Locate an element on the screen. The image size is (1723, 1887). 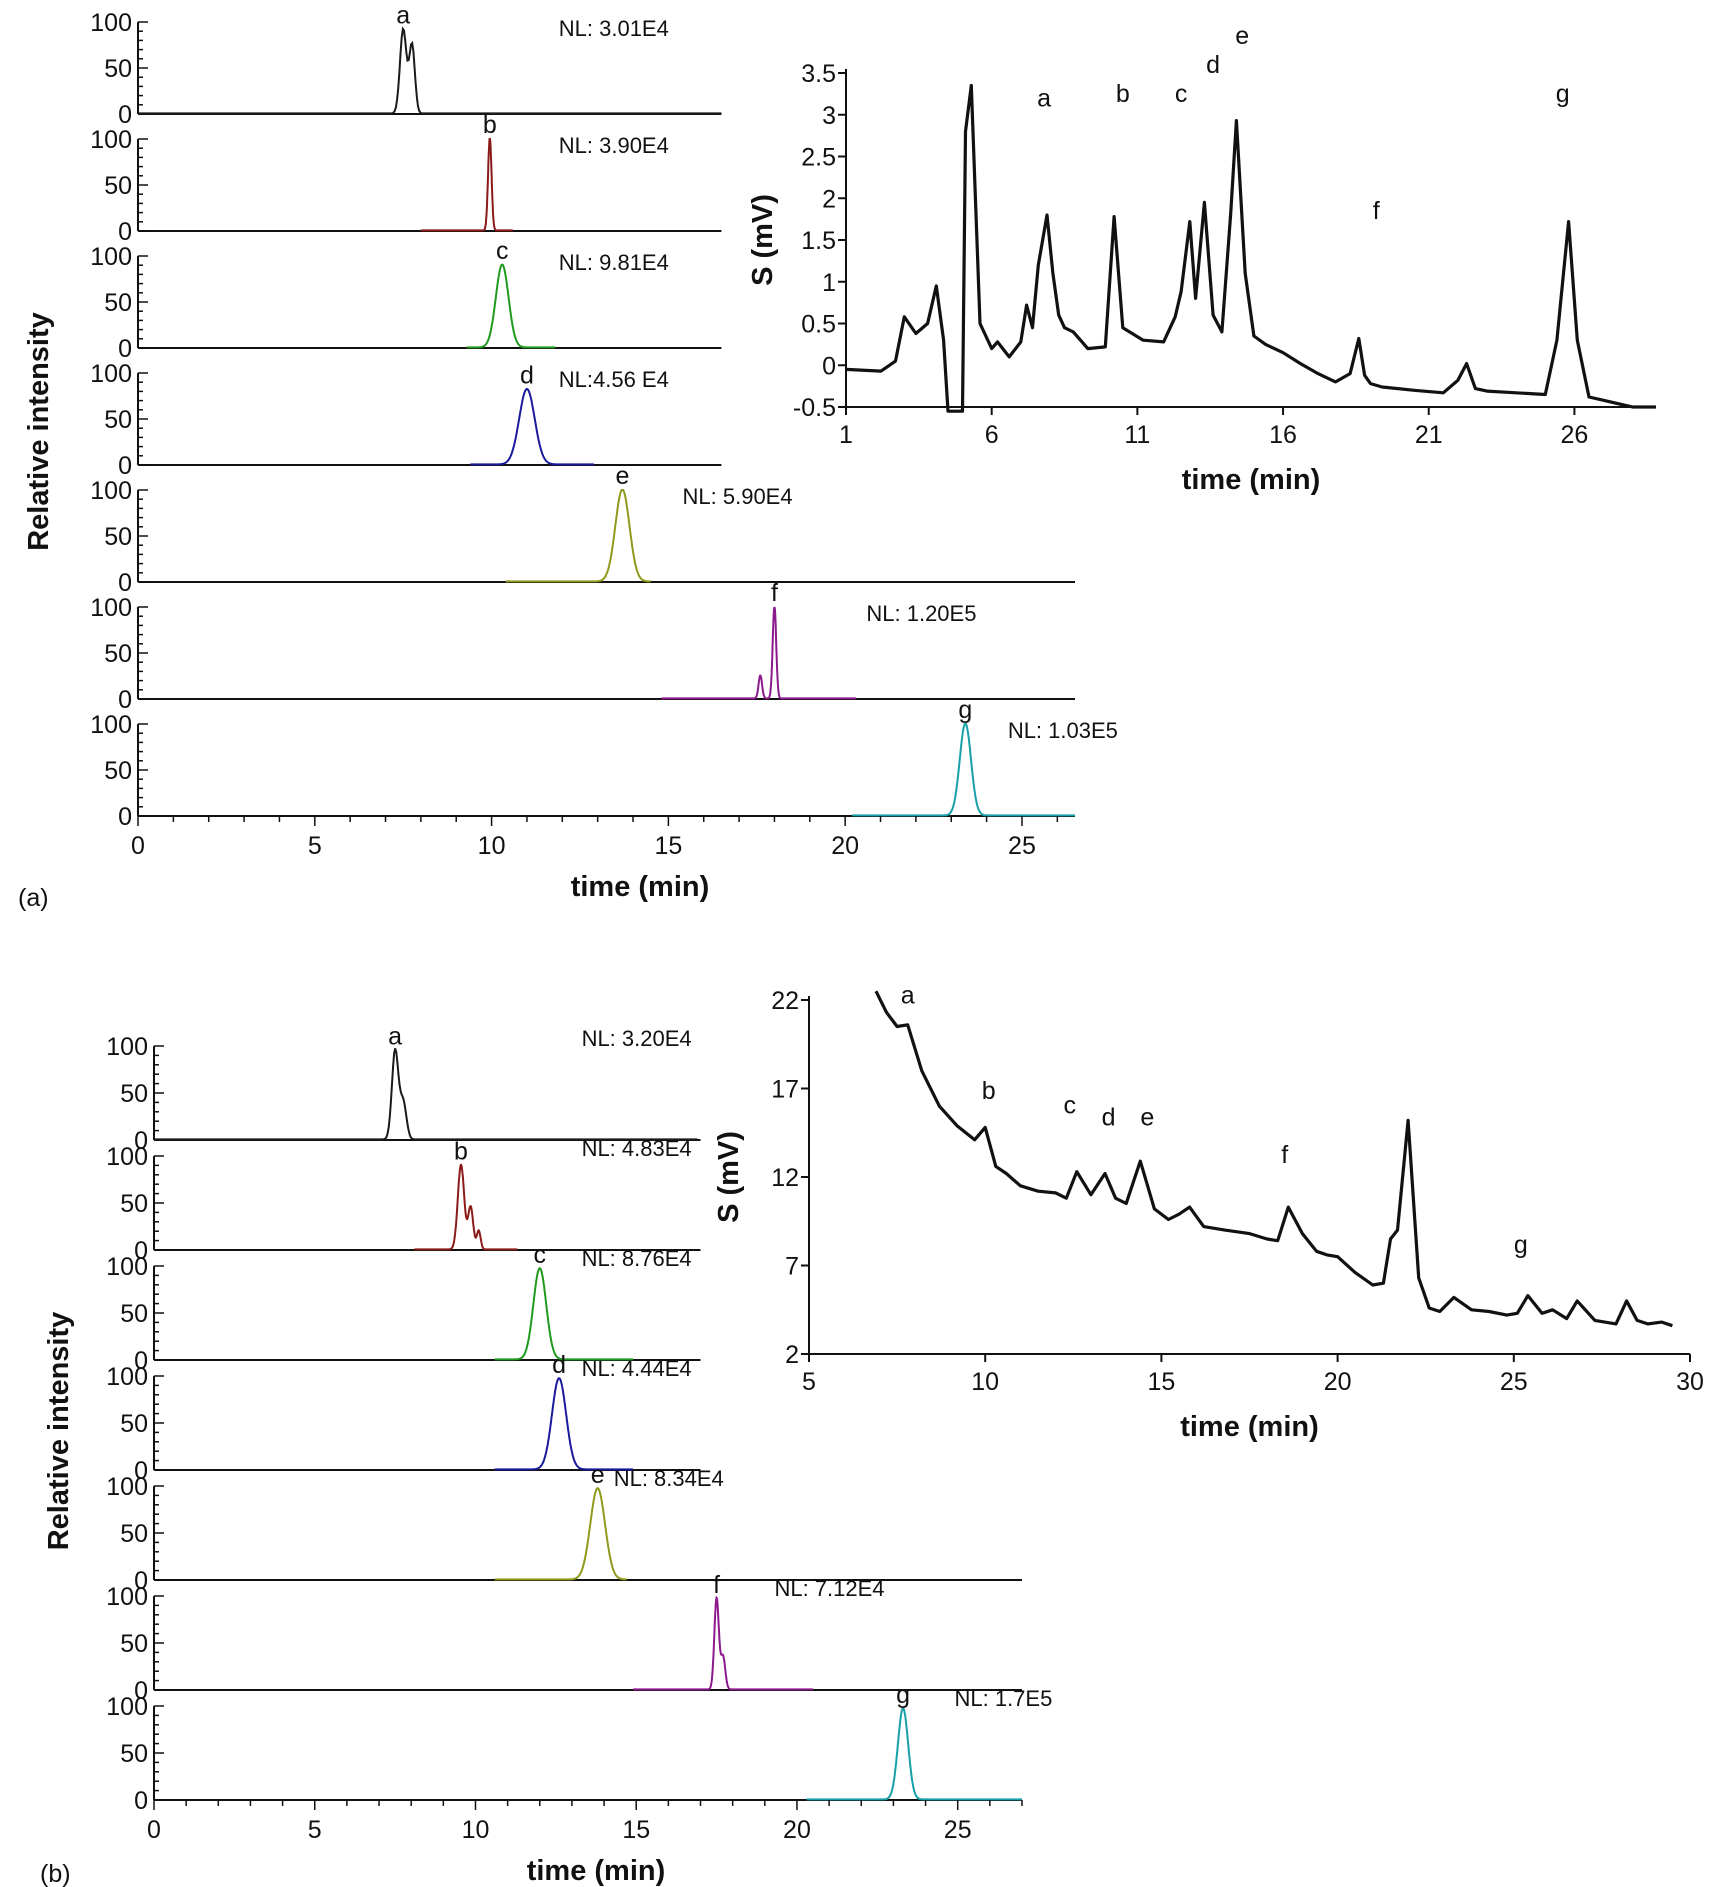
trace-f-y-tick-label: 100 is located at coordinates (127, 1597).